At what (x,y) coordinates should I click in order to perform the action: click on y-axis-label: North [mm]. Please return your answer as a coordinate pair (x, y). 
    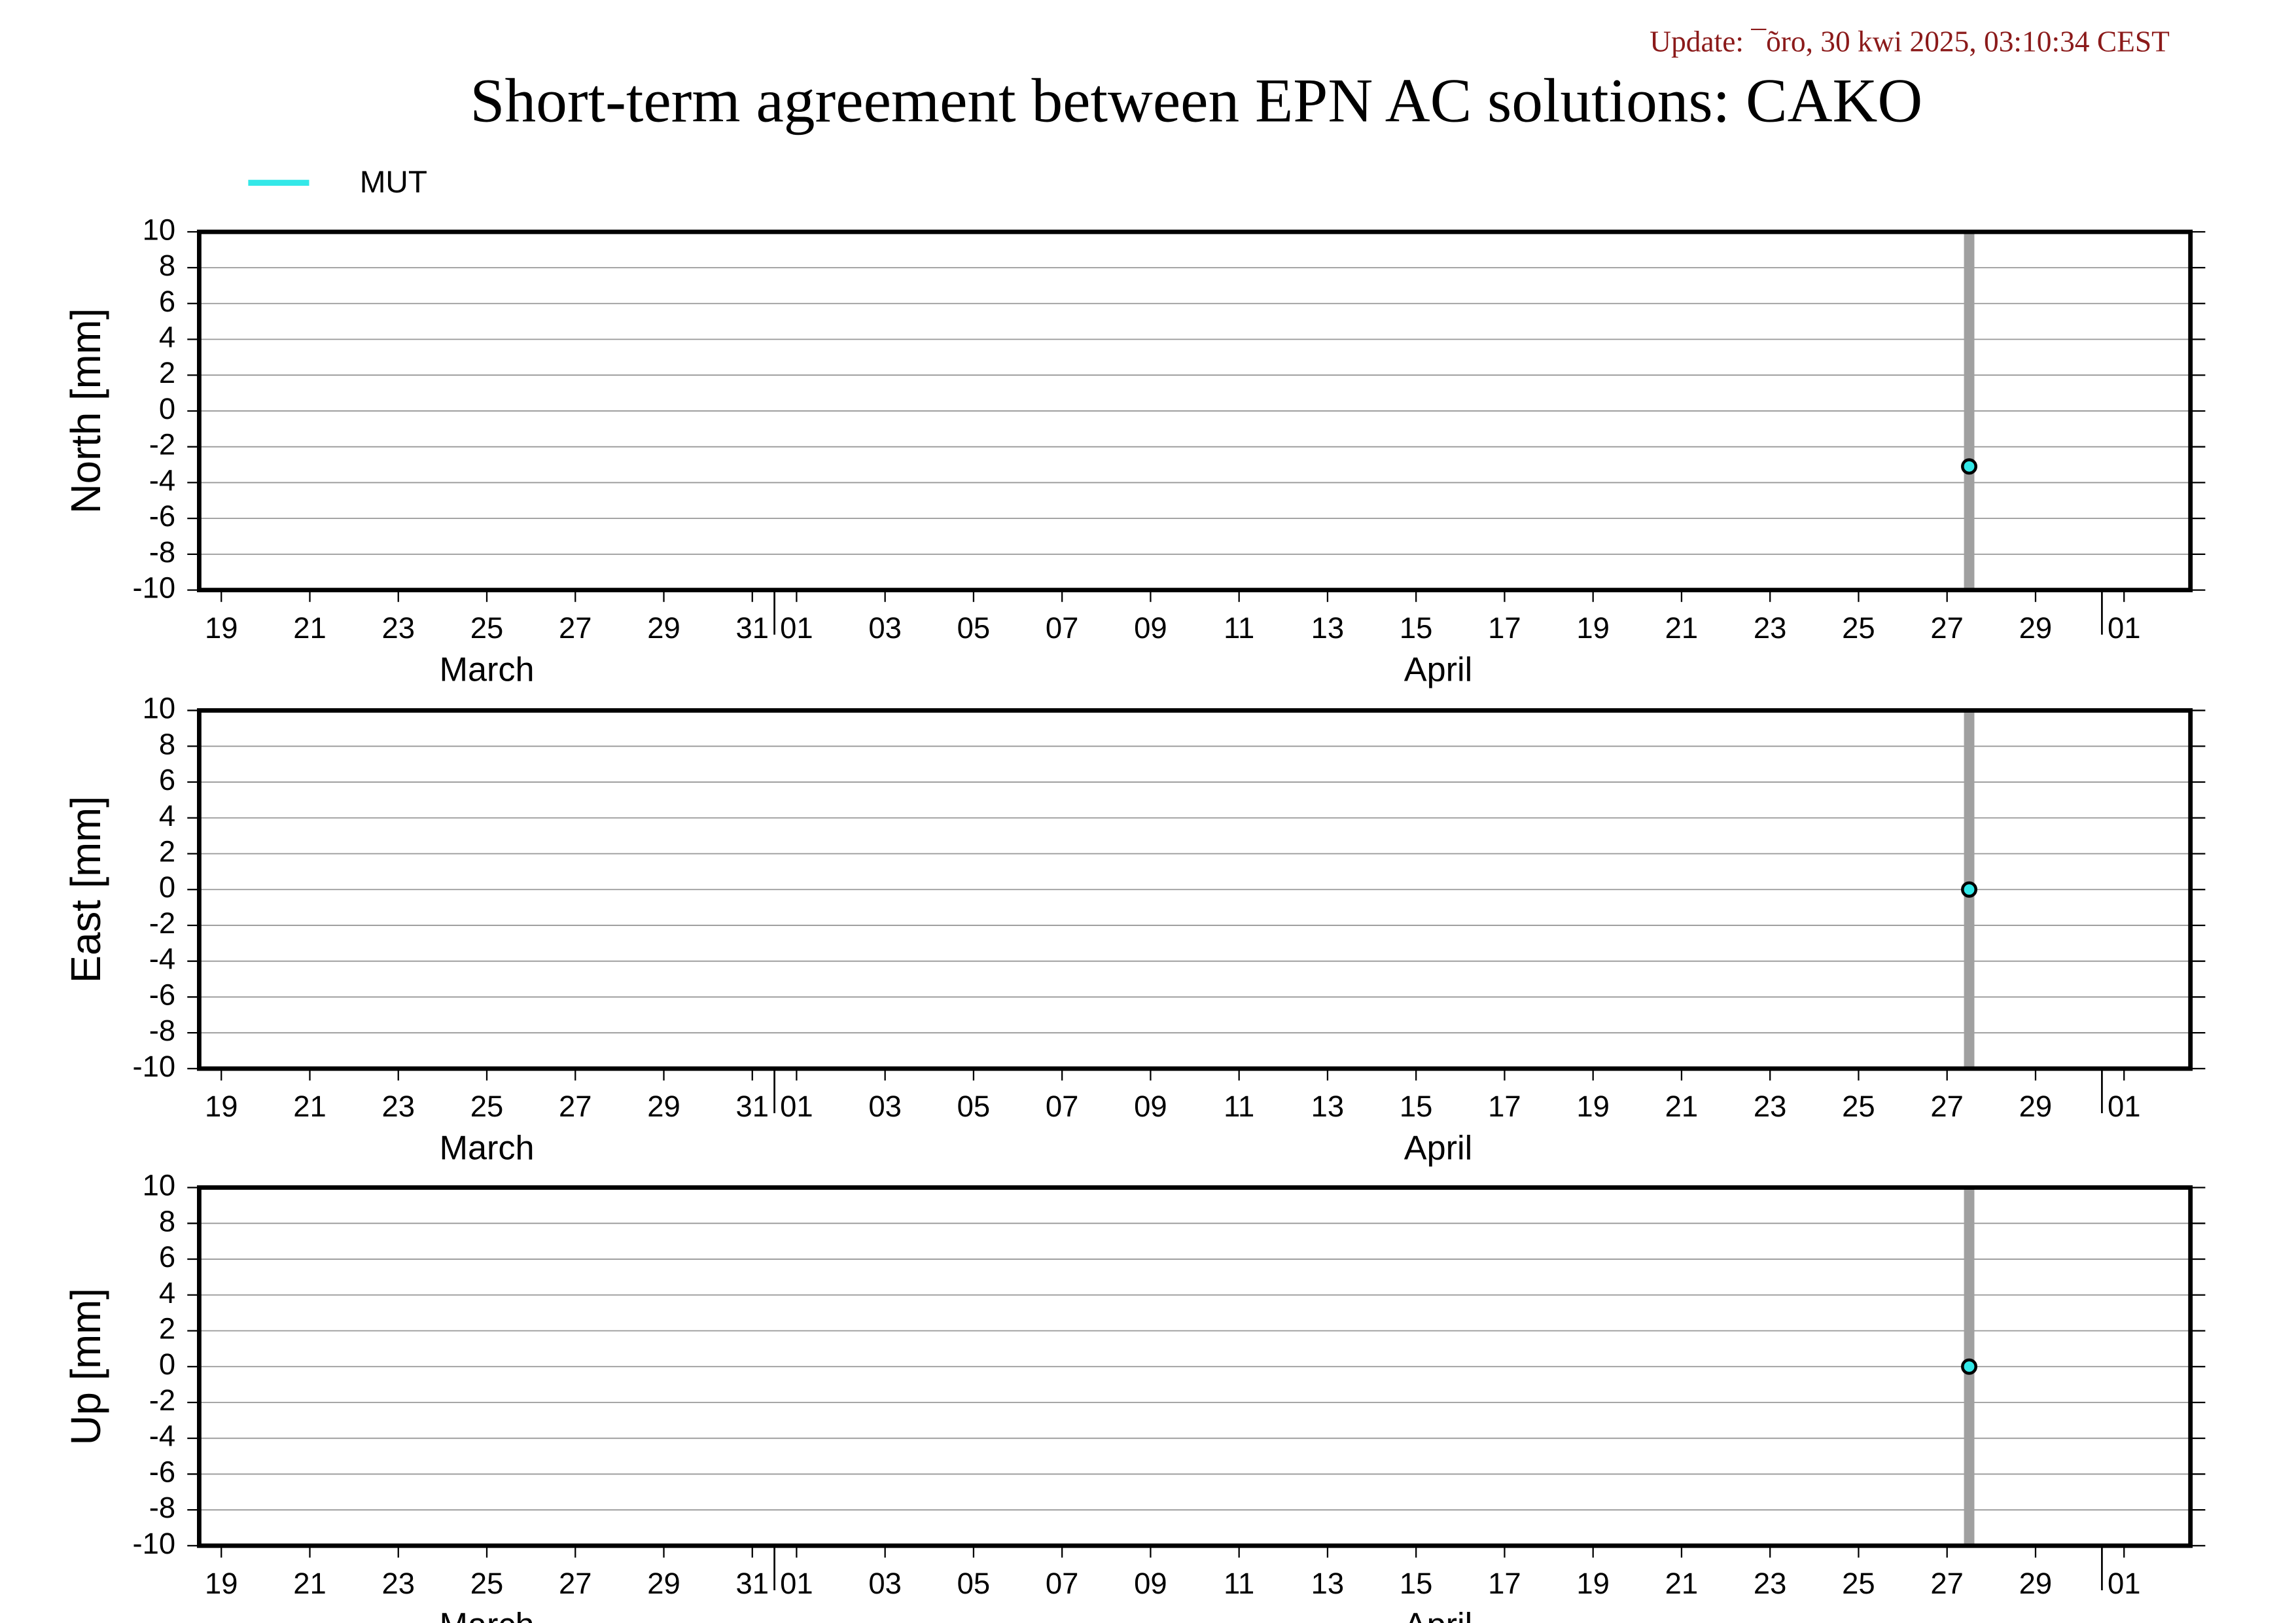
    Looking at the image, I should click on (86, 411).